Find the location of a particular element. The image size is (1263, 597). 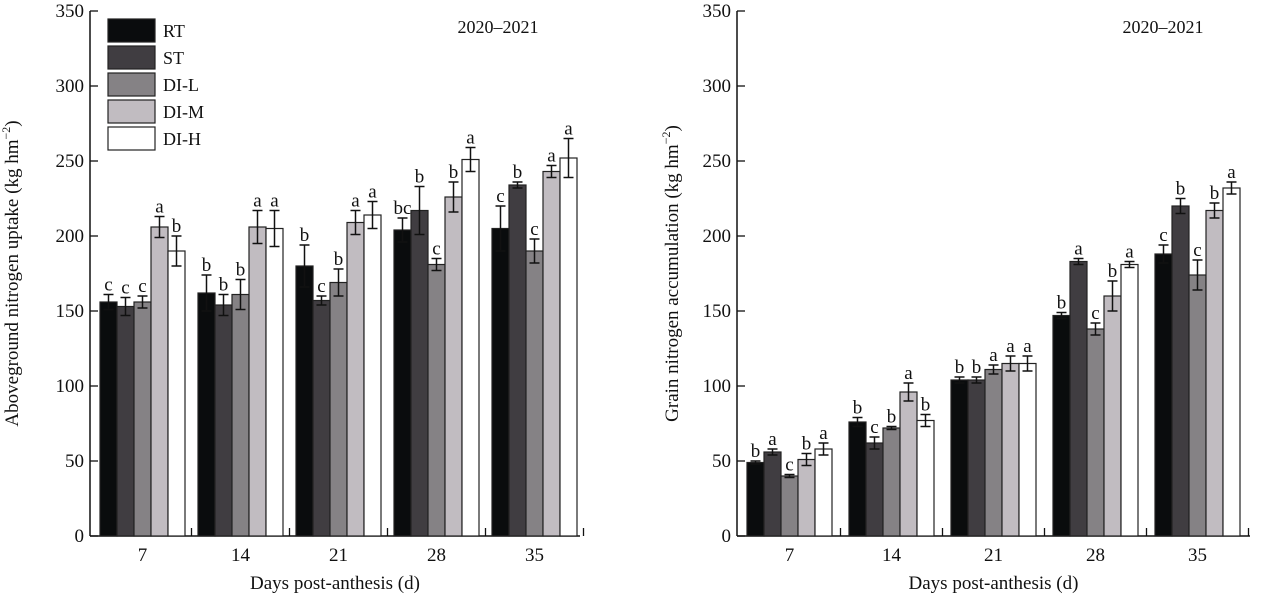

x-tick-label: 14 is located at coordinates (241, 555).